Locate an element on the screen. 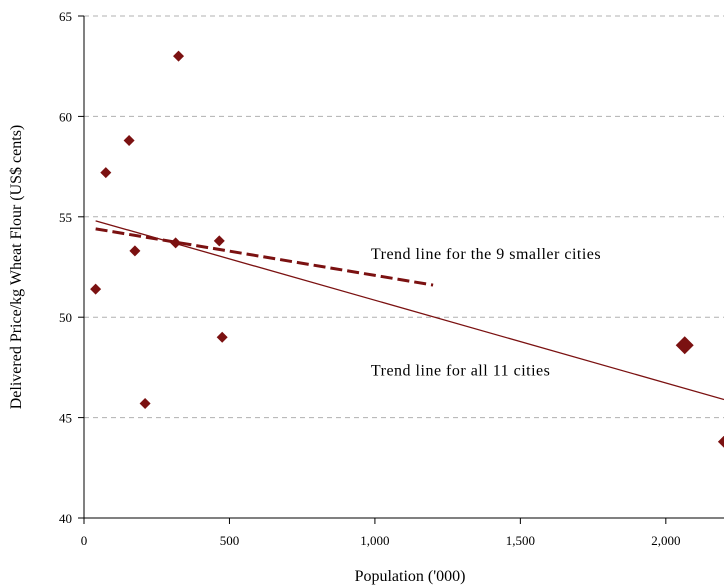 The image size is (724, 587). trend-line-9-smaller-cities is located at coordinates (264, 257).